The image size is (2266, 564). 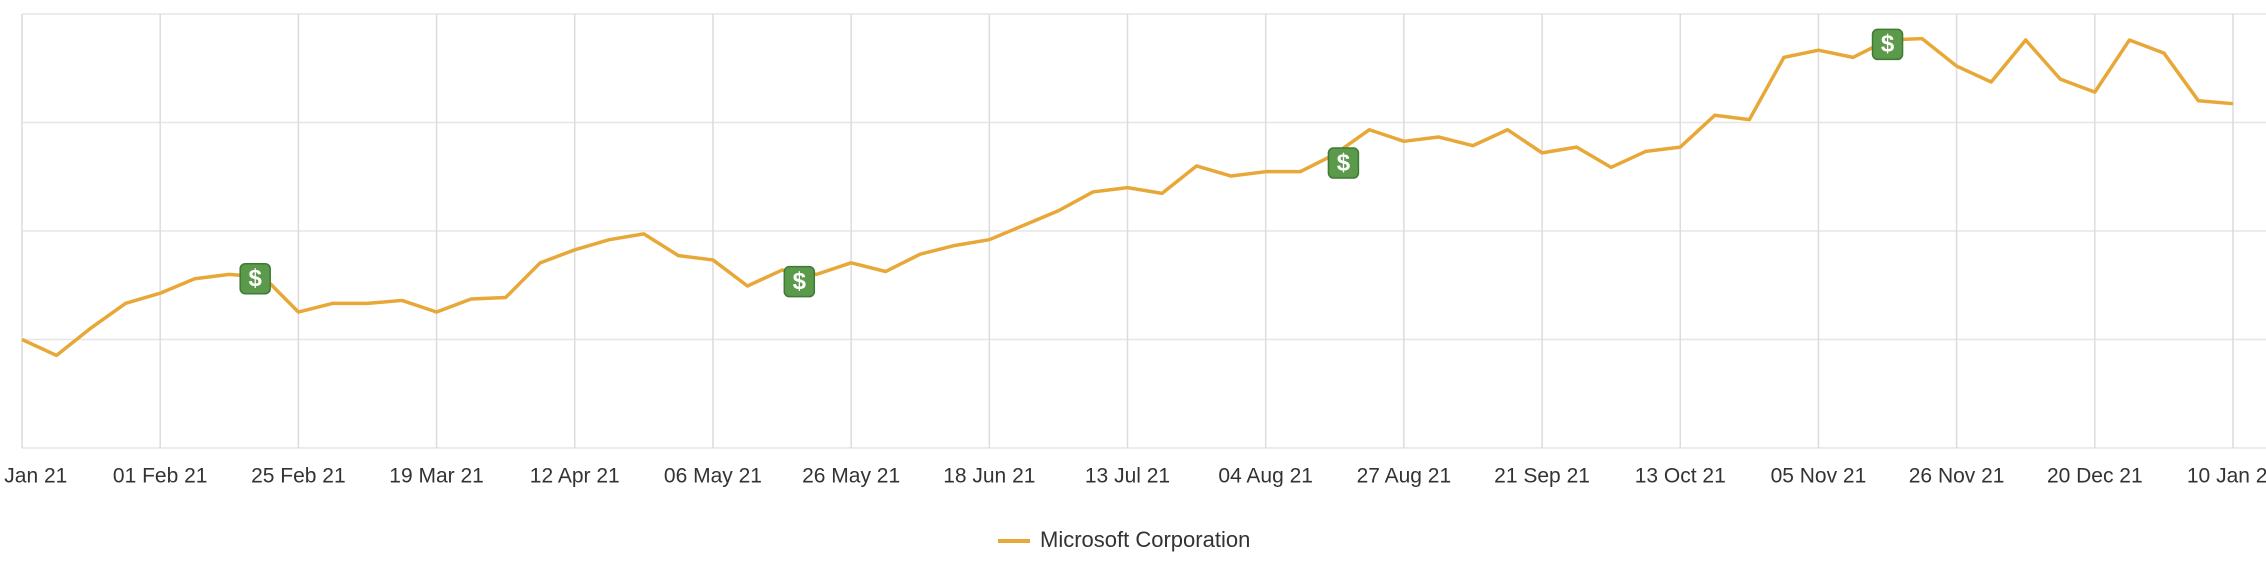 What do you see at coordinates (1265, 476) in the screenshot?
I see `x-tick-label: 04 Aug 21` at bounding box center [1265, 476].